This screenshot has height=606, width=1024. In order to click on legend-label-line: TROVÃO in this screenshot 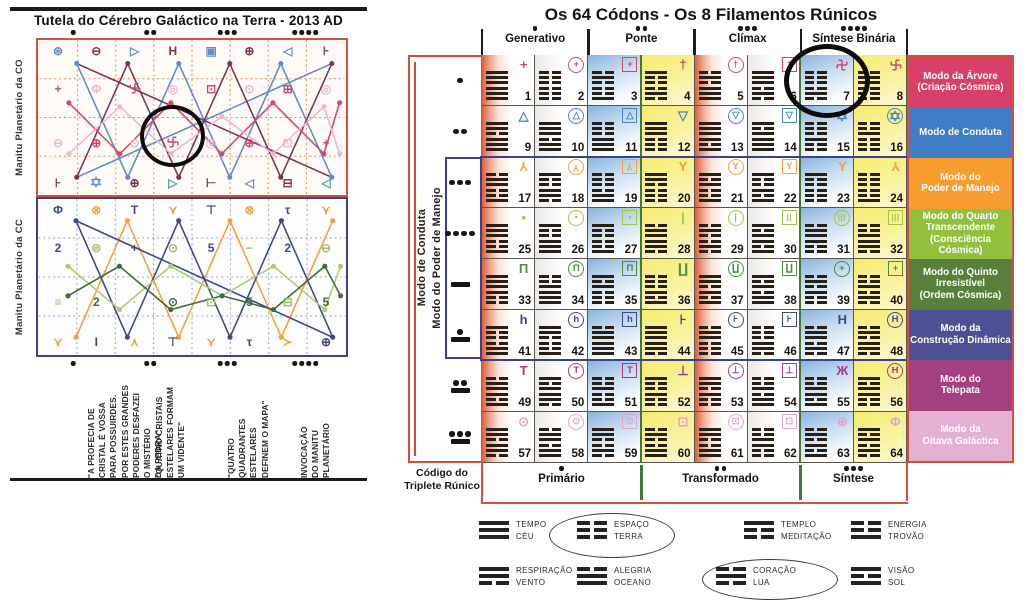, I will do `click(906, 537)`.